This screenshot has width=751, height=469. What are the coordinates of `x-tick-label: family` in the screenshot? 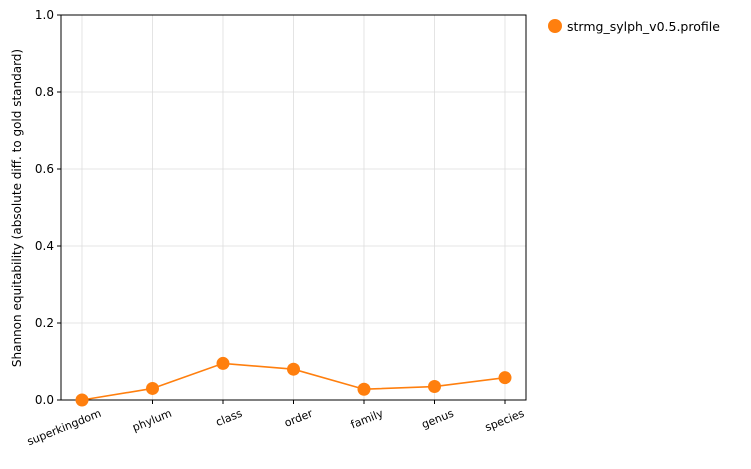 It's located at (367, 419).